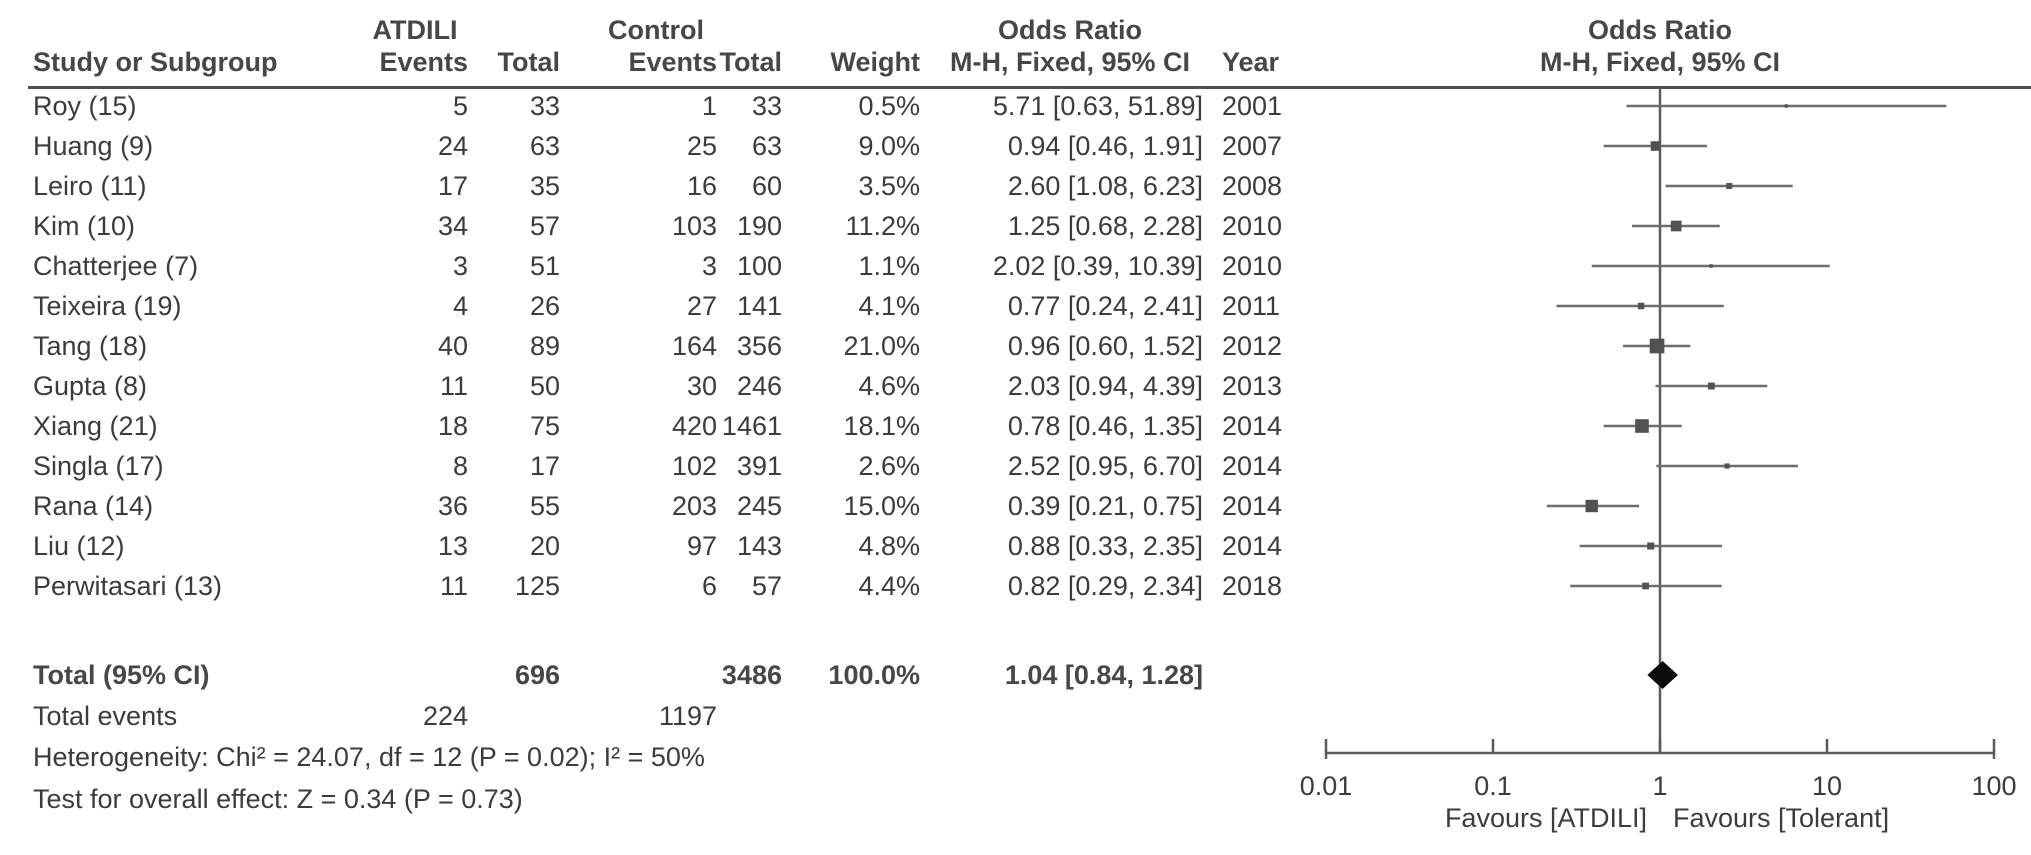 Image resolution: width=2031 pixels, height=855 pixels. Describe the element at coordinates (537, 675) in the screenshot. I see `total-atdili-total: 696` at that location.